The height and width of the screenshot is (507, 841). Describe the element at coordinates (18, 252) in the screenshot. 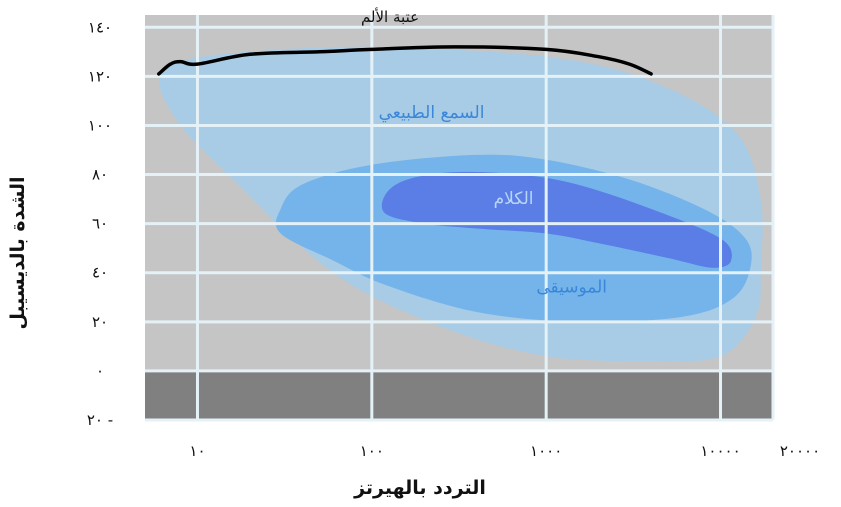

I see `y-axis-title: الشدة بالديسيبل` at that location.